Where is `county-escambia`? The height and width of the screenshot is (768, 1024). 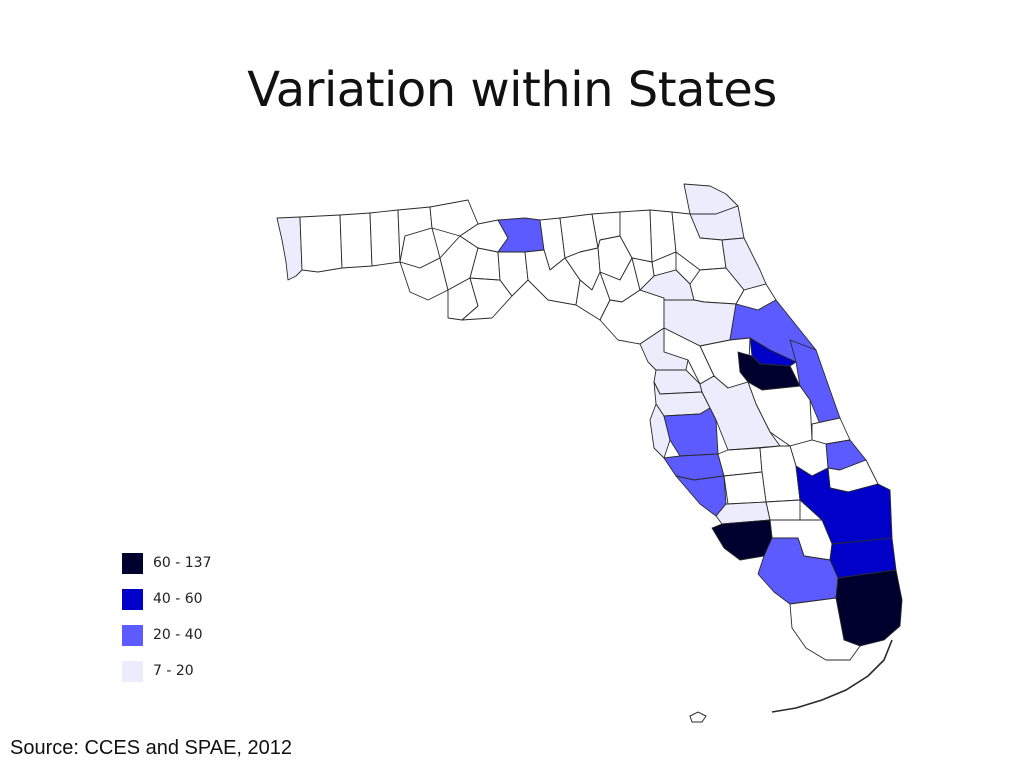 county-escambia is located at coordinates (289, 248).